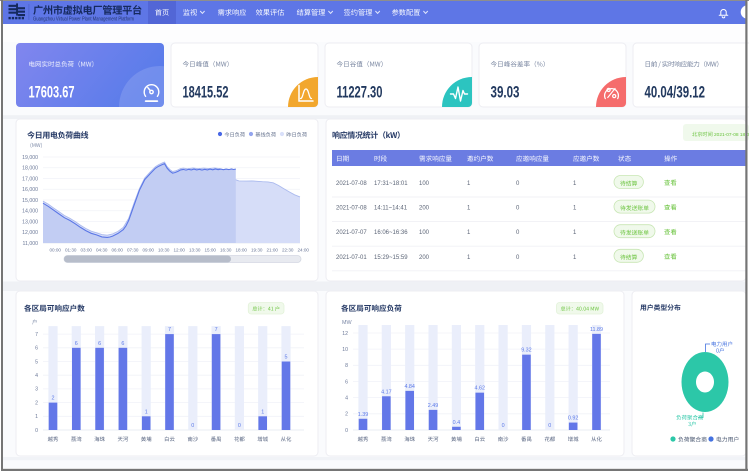  Describe the element at coordinates (30, 179) in the screenshot. I see `svg-text: 17,000` at that location.